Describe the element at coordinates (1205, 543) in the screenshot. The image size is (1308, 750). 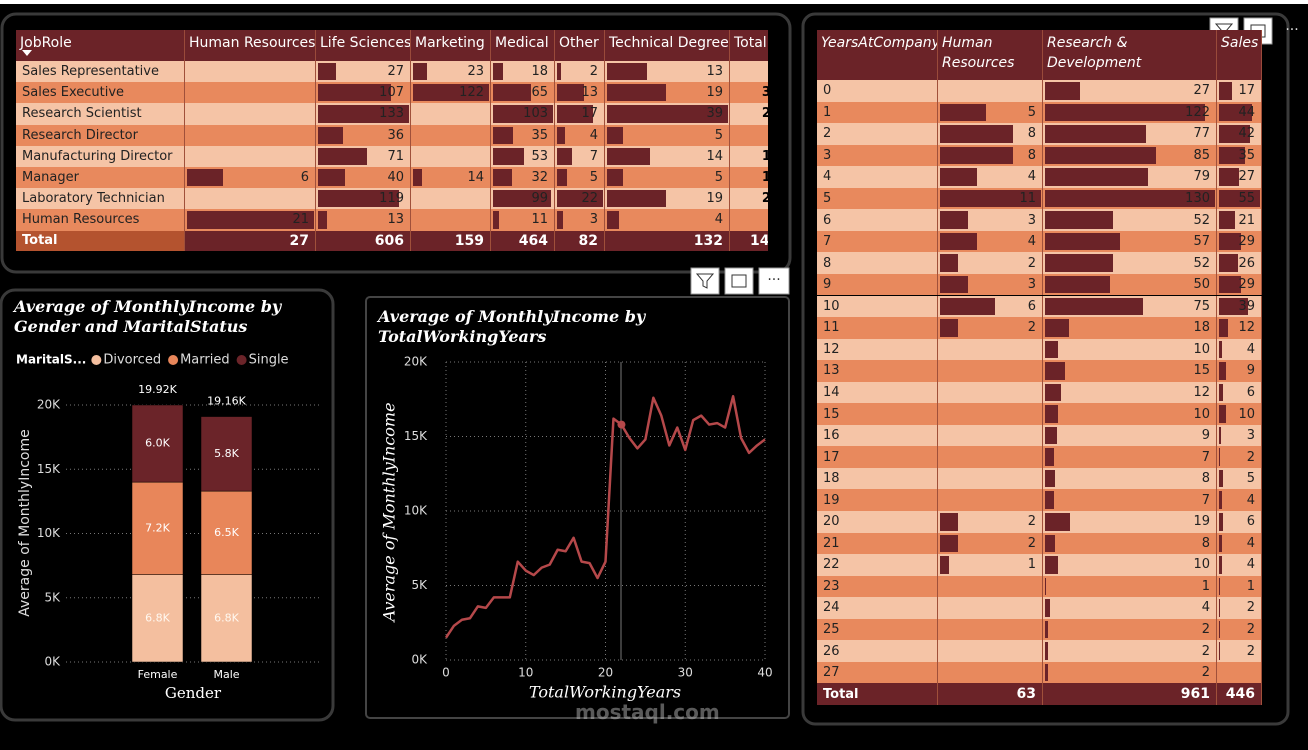
I see `cell-value: 8` at that location.